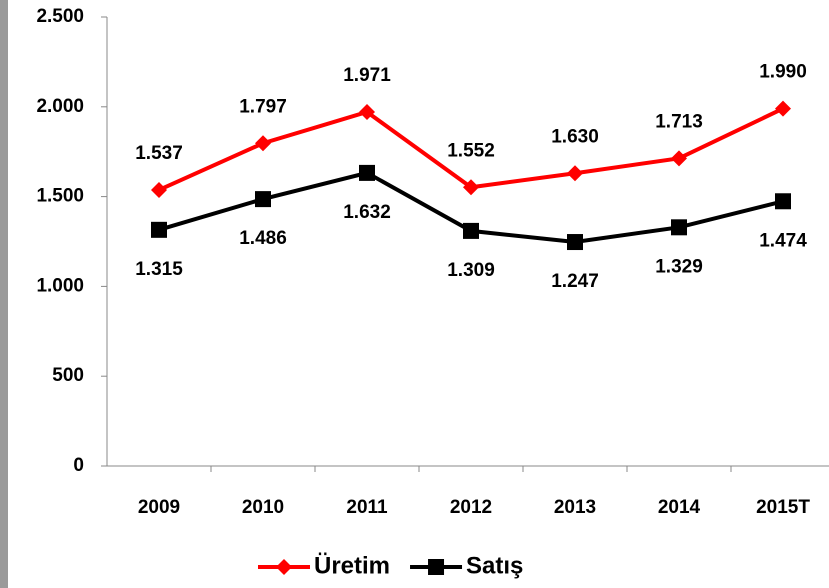  I want to click on y-tick-label: 1.500, so click(60, 196).